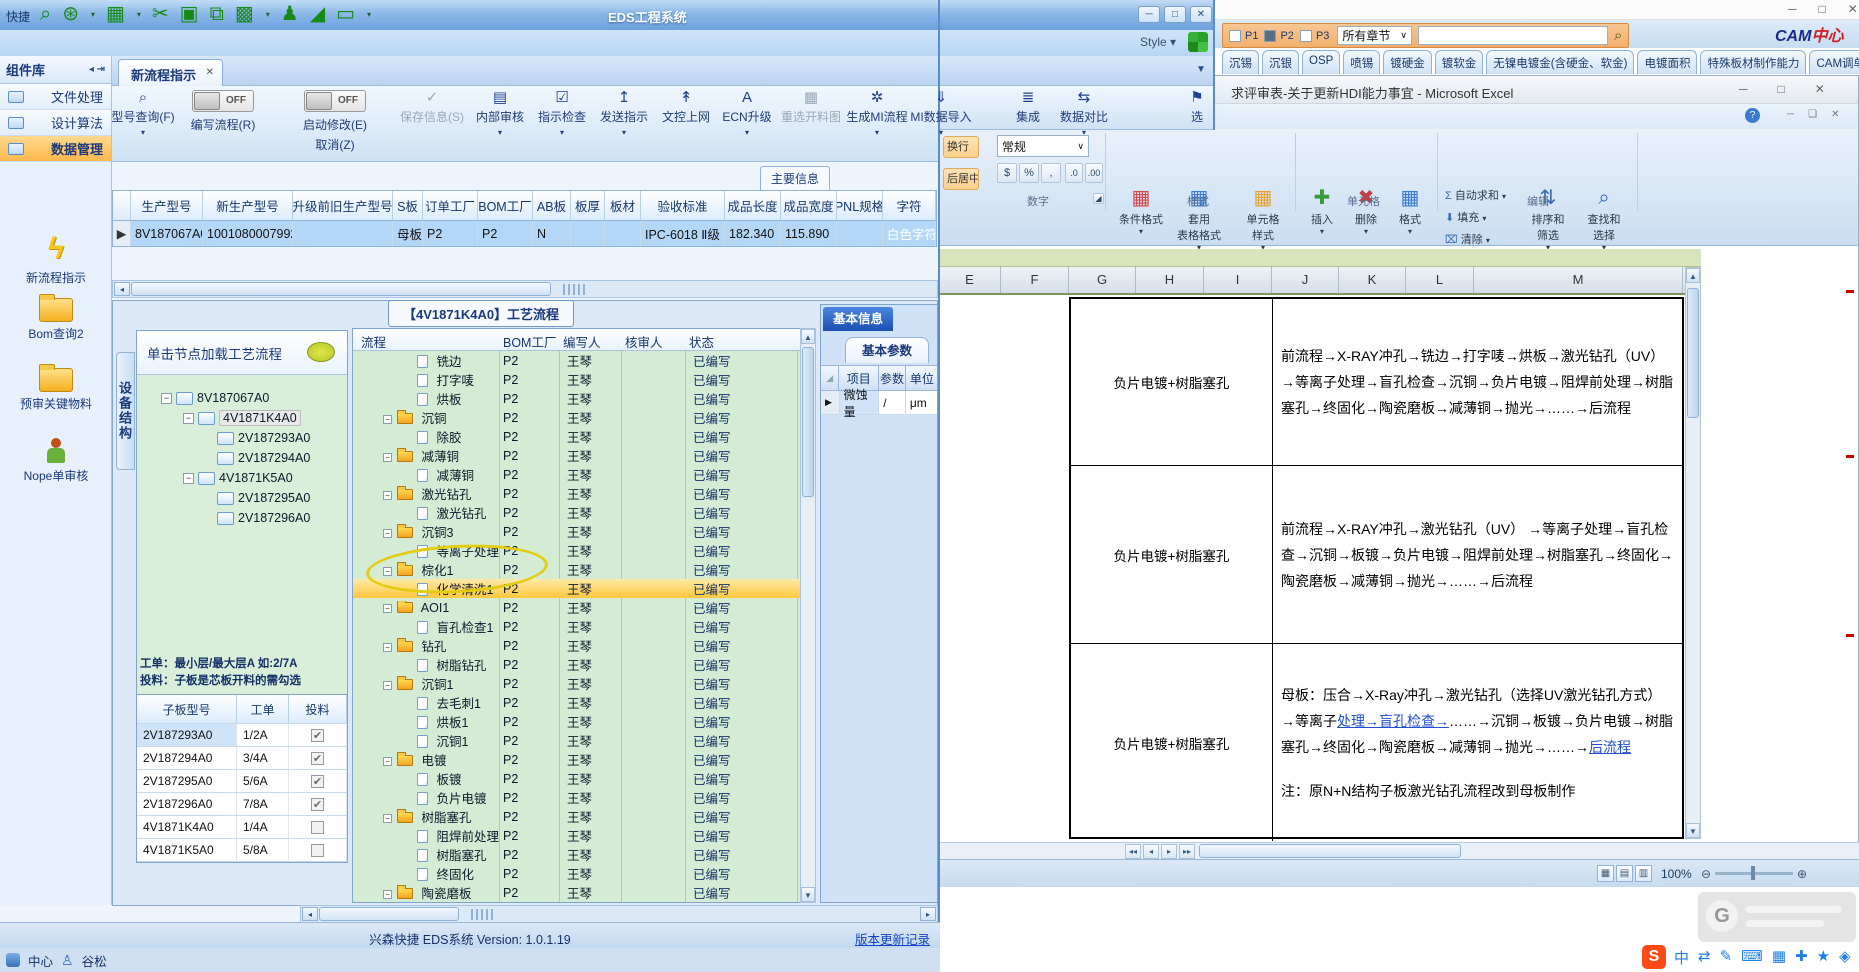 The height and width of the screenshot is (972, 1859). What do you see at coordinates (961, 179) in the screenshot?
I see `merge-center-button: 后居中` at bounding box center [961, 179].